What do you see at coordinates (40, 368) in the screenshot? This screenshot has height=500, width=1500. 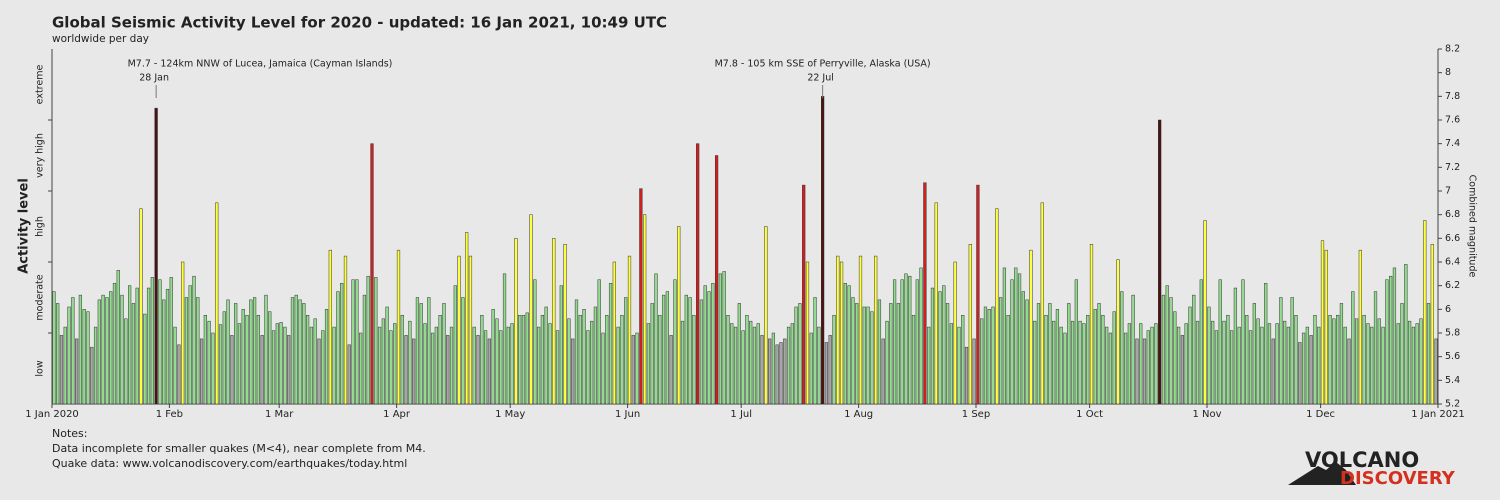 I see `level-label: low` at bounding box center [40, 368].